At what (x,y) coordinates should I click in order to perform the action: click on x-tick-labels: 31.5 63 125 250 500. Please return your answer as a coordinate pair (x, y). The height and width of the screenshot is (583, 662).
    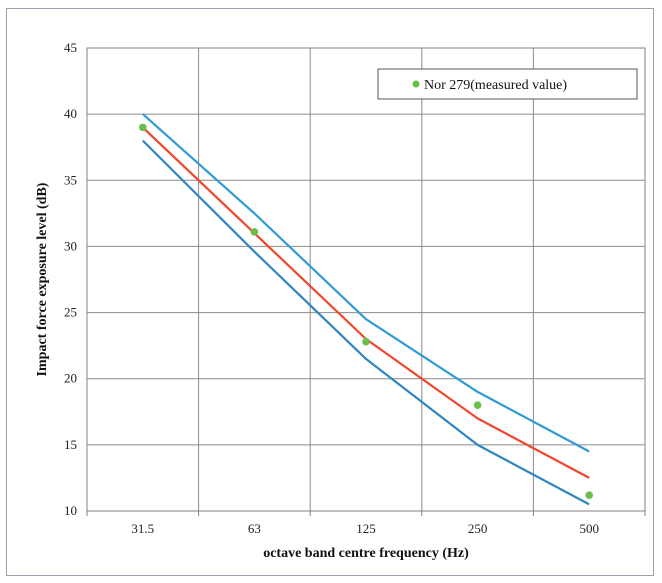
    Looking at the image, I should click on (365, 528).